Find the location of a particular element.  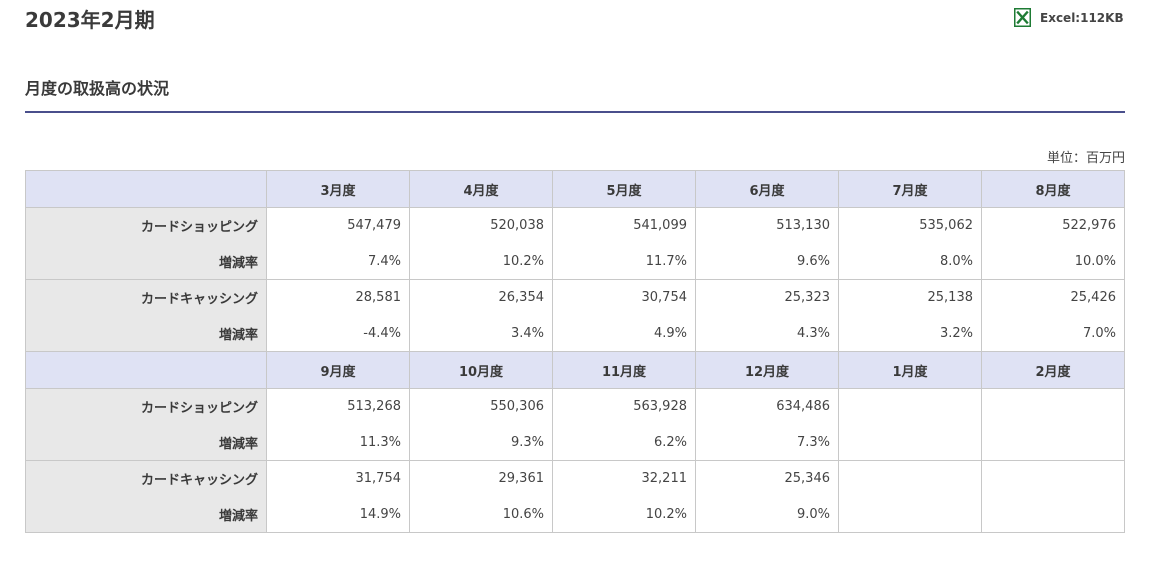

excel-download-link: Excel:112KB is located at coordinates (1069, 17).